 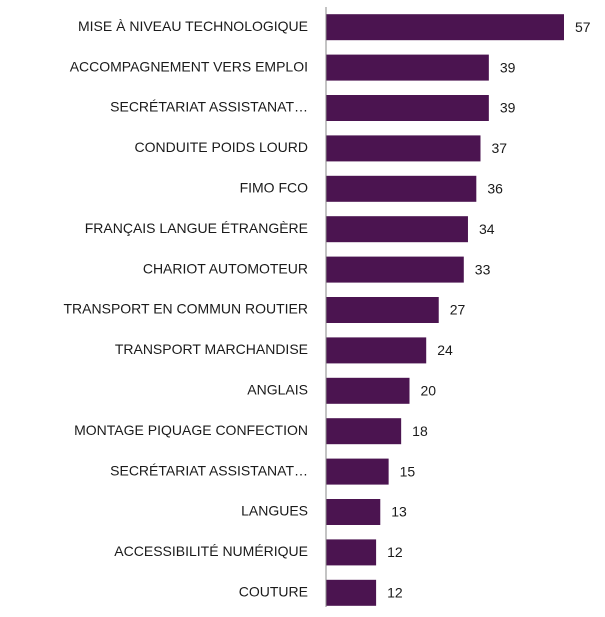 I want to click on category-label: ACCOMPAGNEMENT VERS EMPLOI, so click(x=189, y=66).